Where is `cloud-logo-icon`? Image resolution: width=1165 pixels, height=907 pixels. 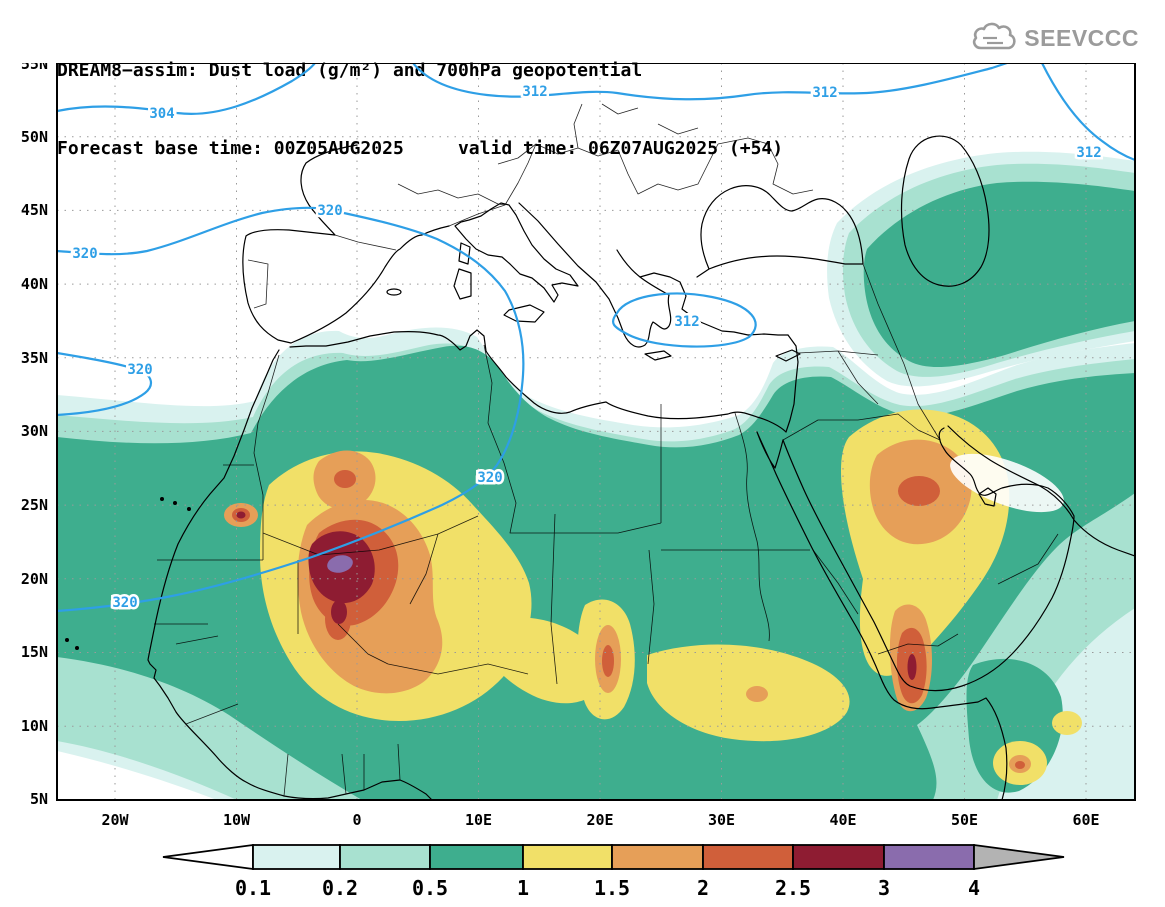 cloud-logo-icon is located at coordinates (994, 36).